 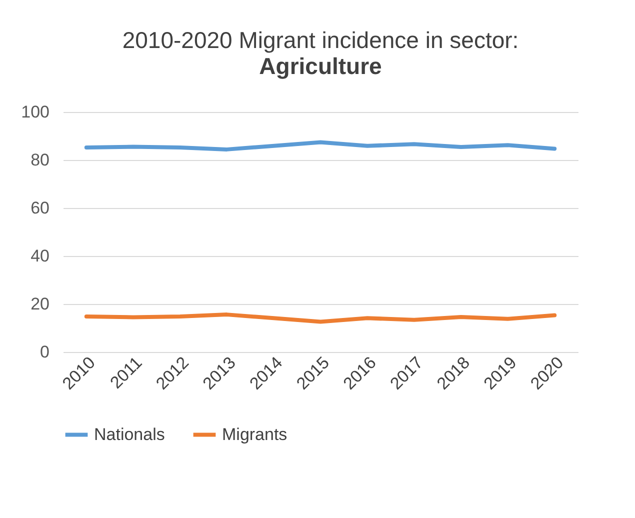 I want to click on chart-subtitle: Agriculture, so click(x=320, y=66).